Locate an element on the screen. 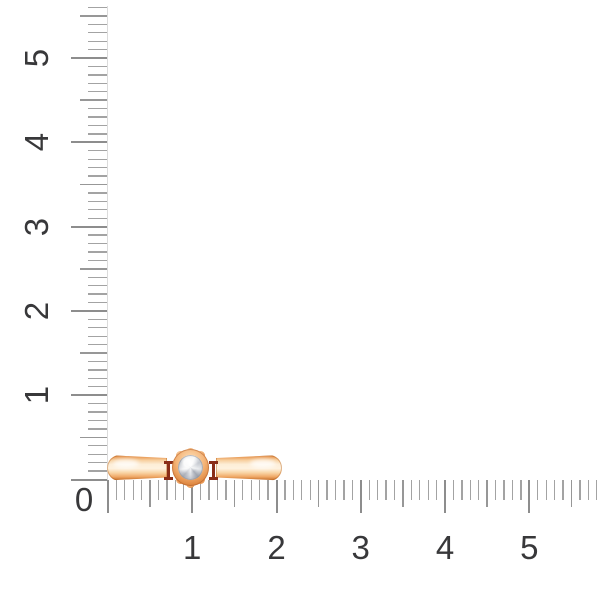  v-ruler-label: 4 is located at coordinates (36, 142).